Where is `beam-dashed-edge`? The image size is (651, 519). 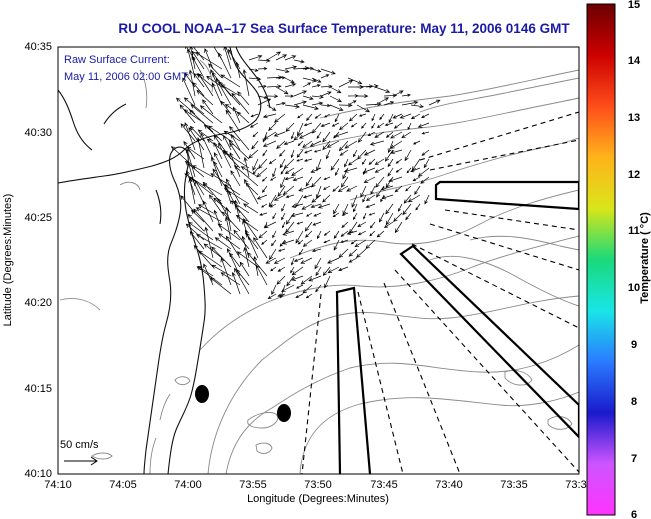 beam-dashed-edge is located at coordinates (422, 378).